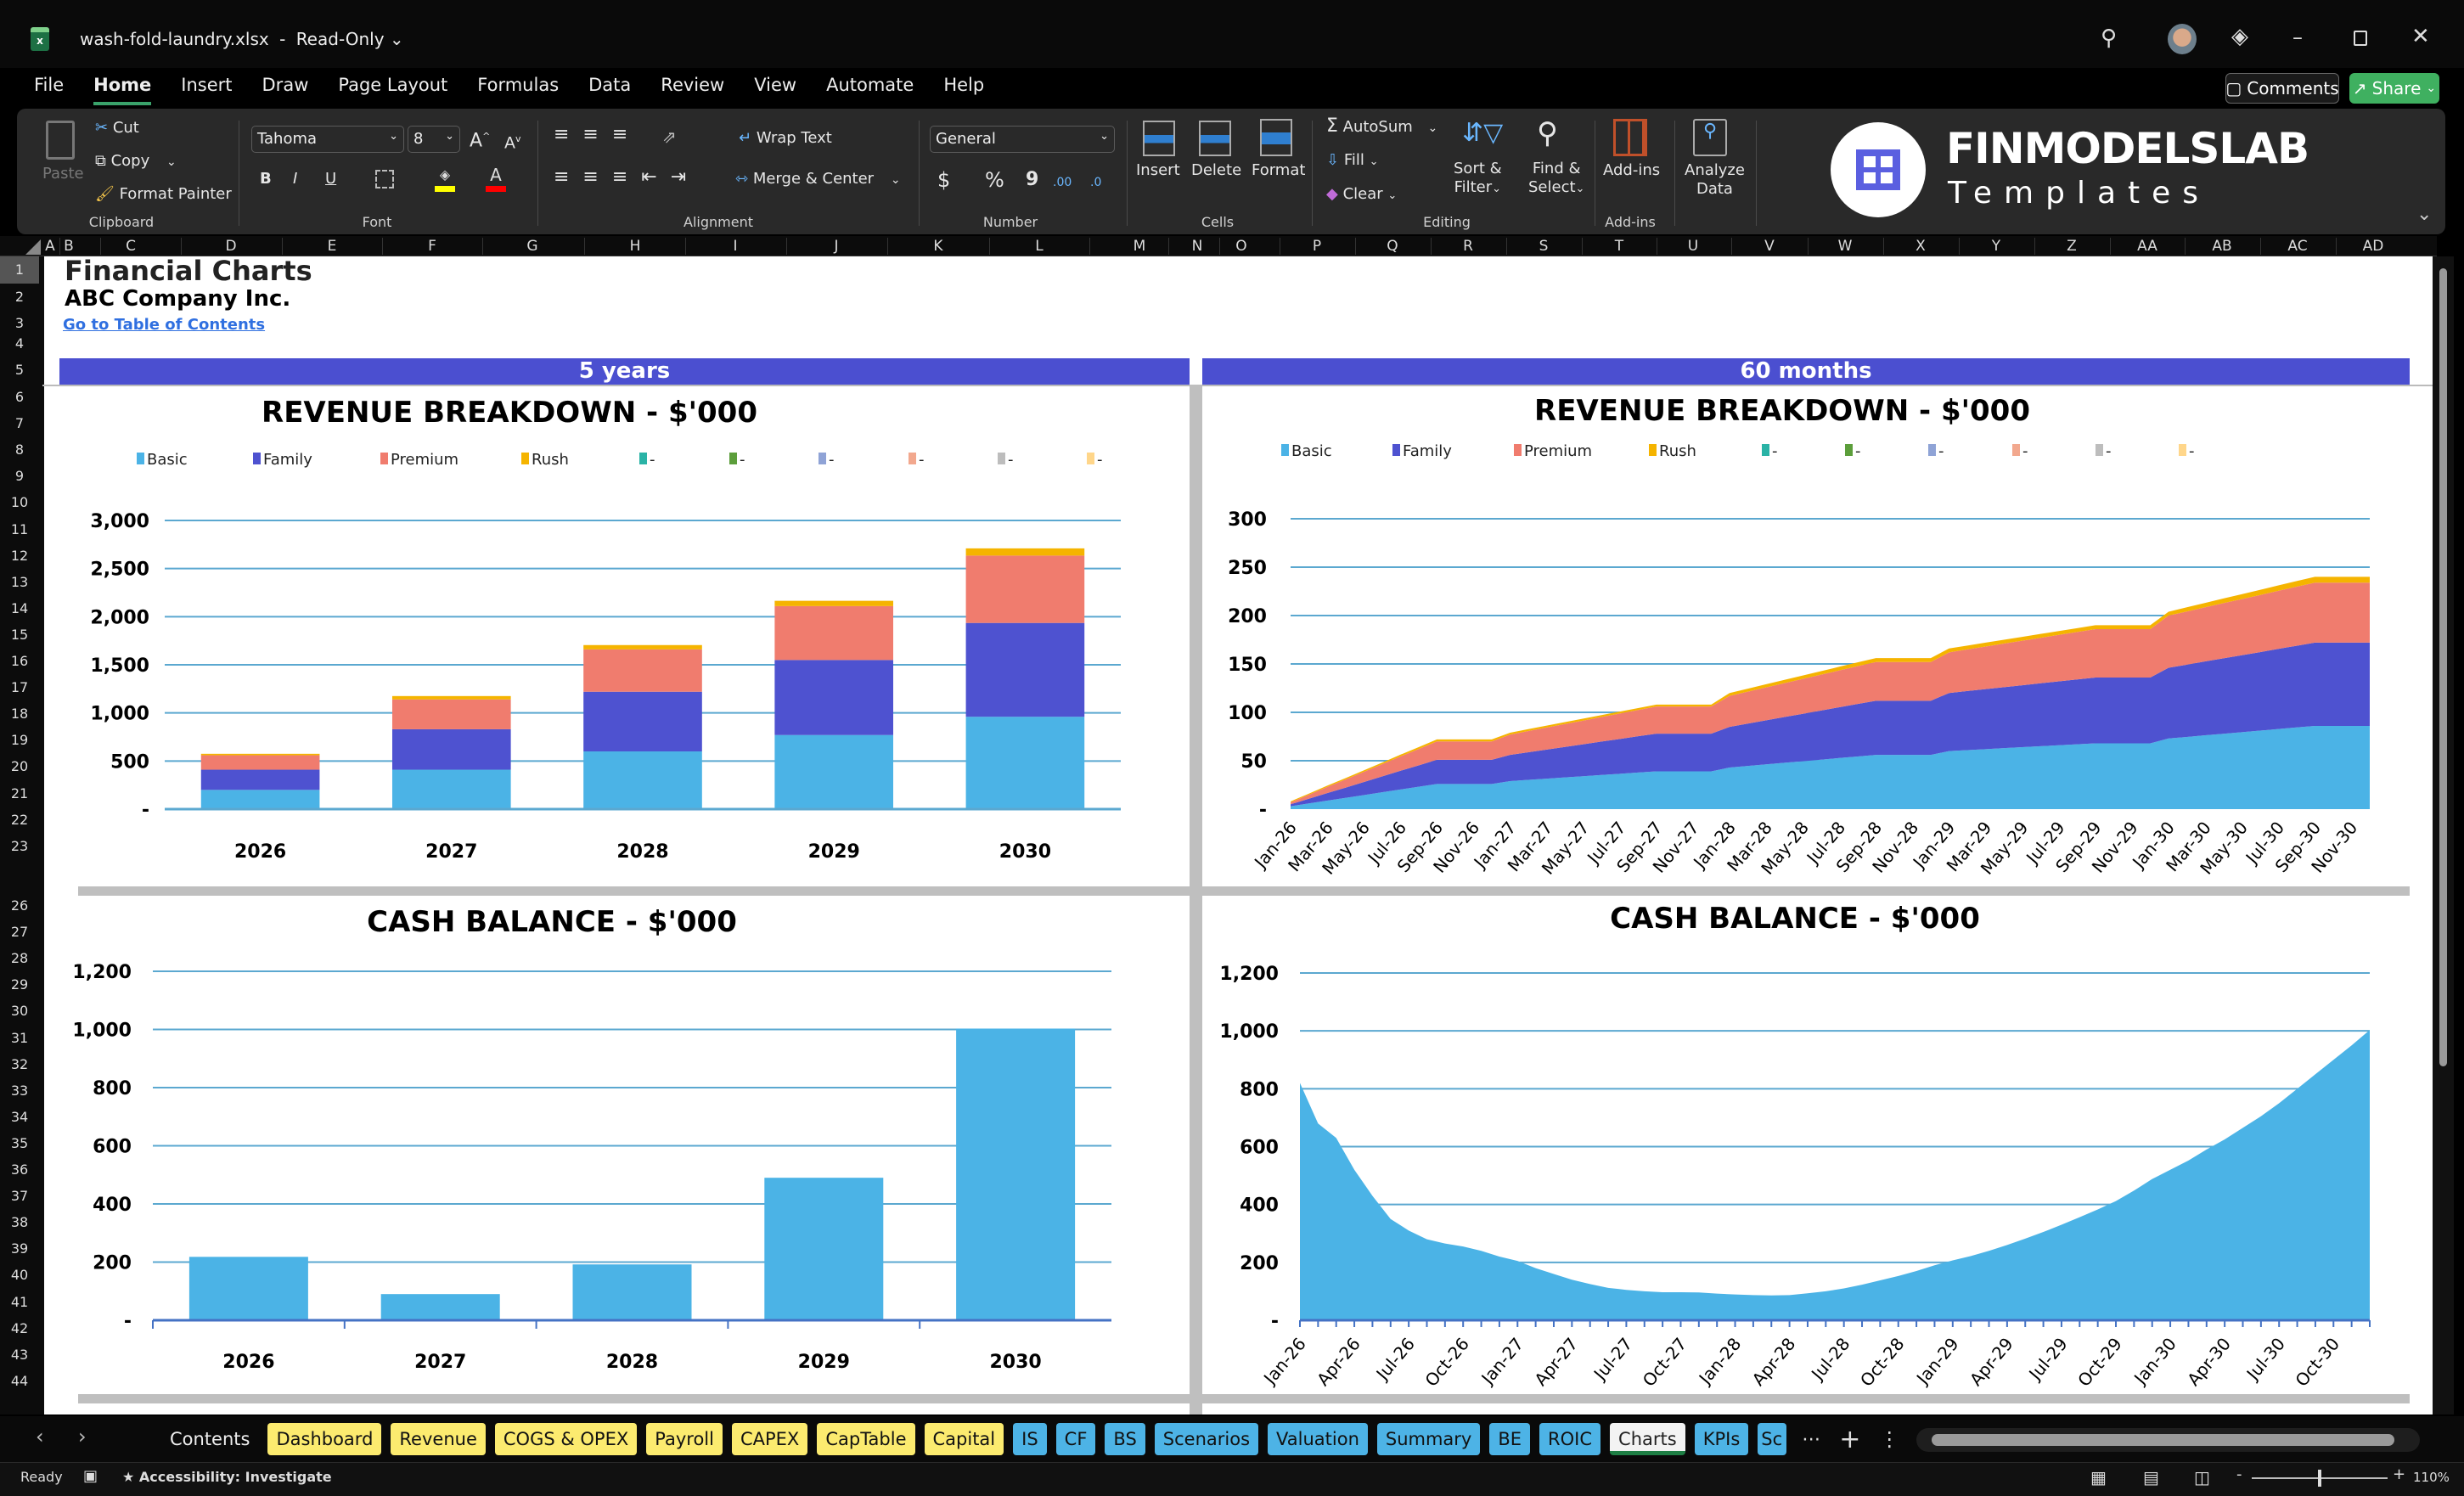  Describe the element at coordinates (19, 1196) in the screenshot. I see `row-header-37: 37` at that location.